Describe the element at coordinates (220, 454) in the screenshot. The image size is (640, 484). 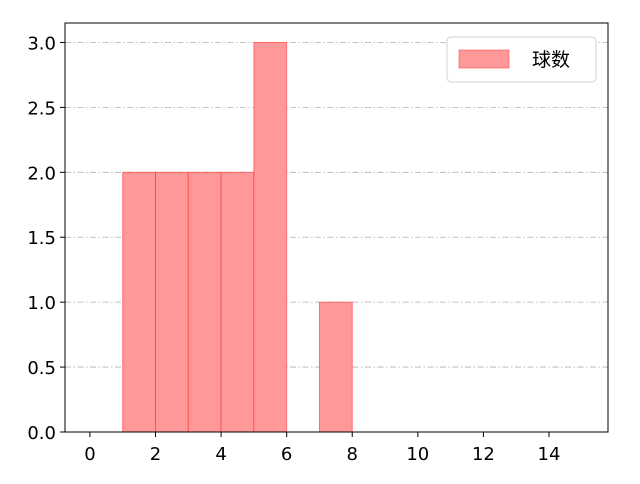
I see `x-tick-label: 4` at that location.